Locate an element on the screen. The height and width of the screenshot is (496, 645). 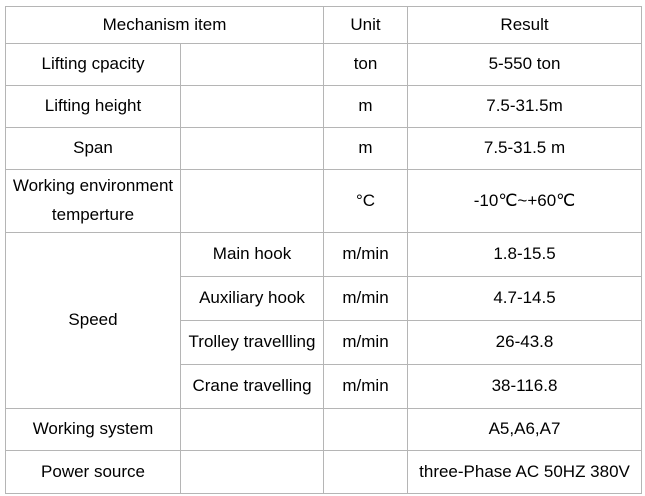
cell-result: 4.7-14.5 is located at coordinates (525, 298).